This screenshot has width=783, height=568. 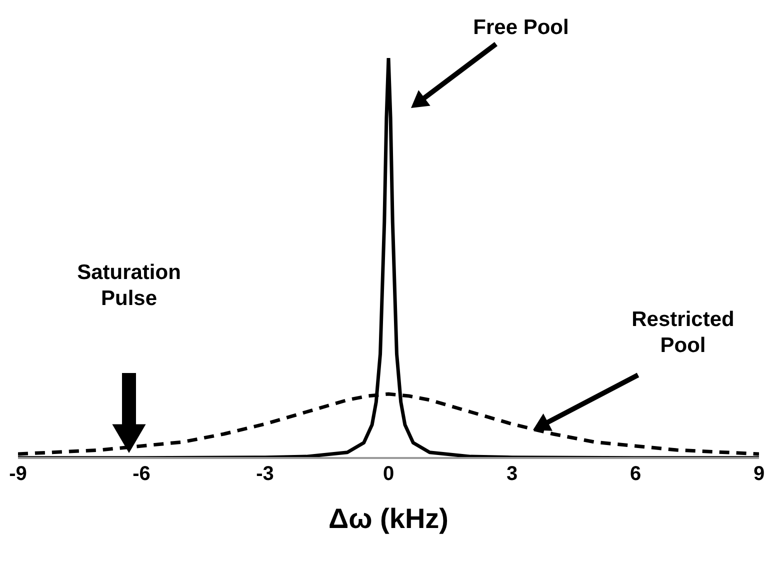 I want to click on annotation: Saturation Pulse, so click(x=129, y=285).